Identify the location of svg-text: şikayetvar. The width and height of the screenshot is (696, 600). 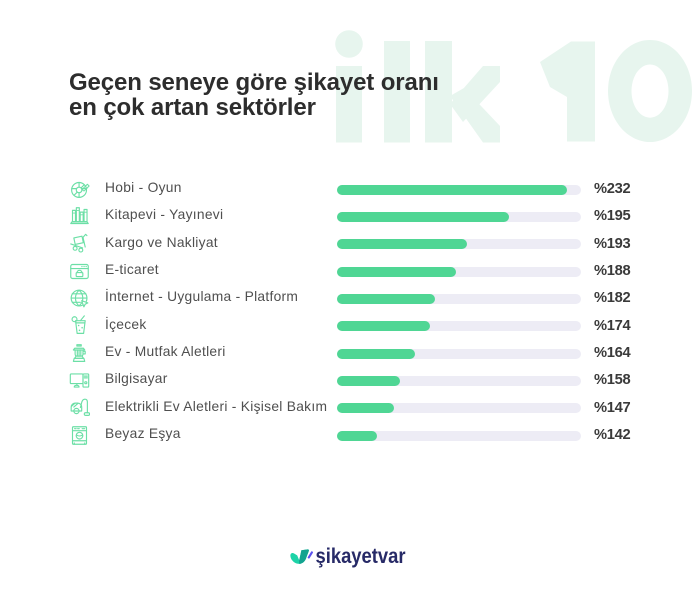
(361, 556).